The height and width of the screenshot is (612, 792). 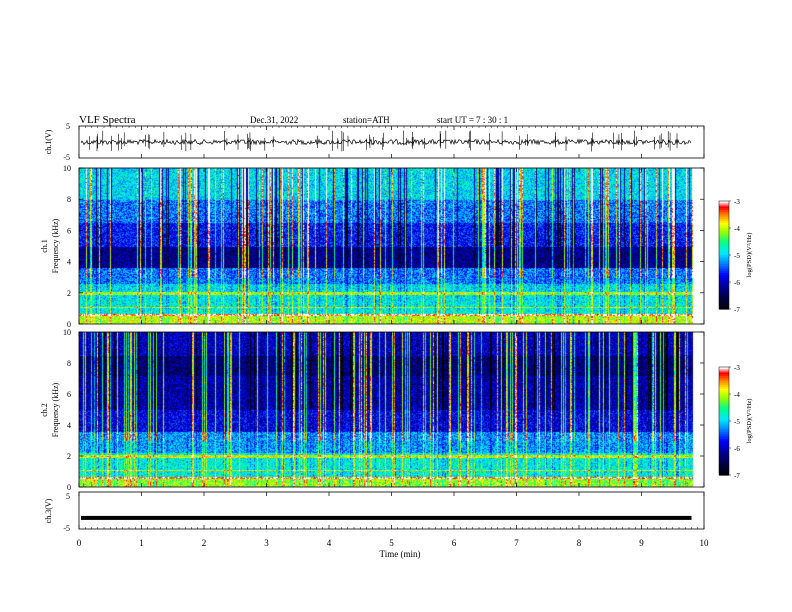 What do you see at coordinates (749, 255) in the screenshot?
I see `colorbar-label: log(PSD)(V²/Hz)` at bounding box center [749, 255].